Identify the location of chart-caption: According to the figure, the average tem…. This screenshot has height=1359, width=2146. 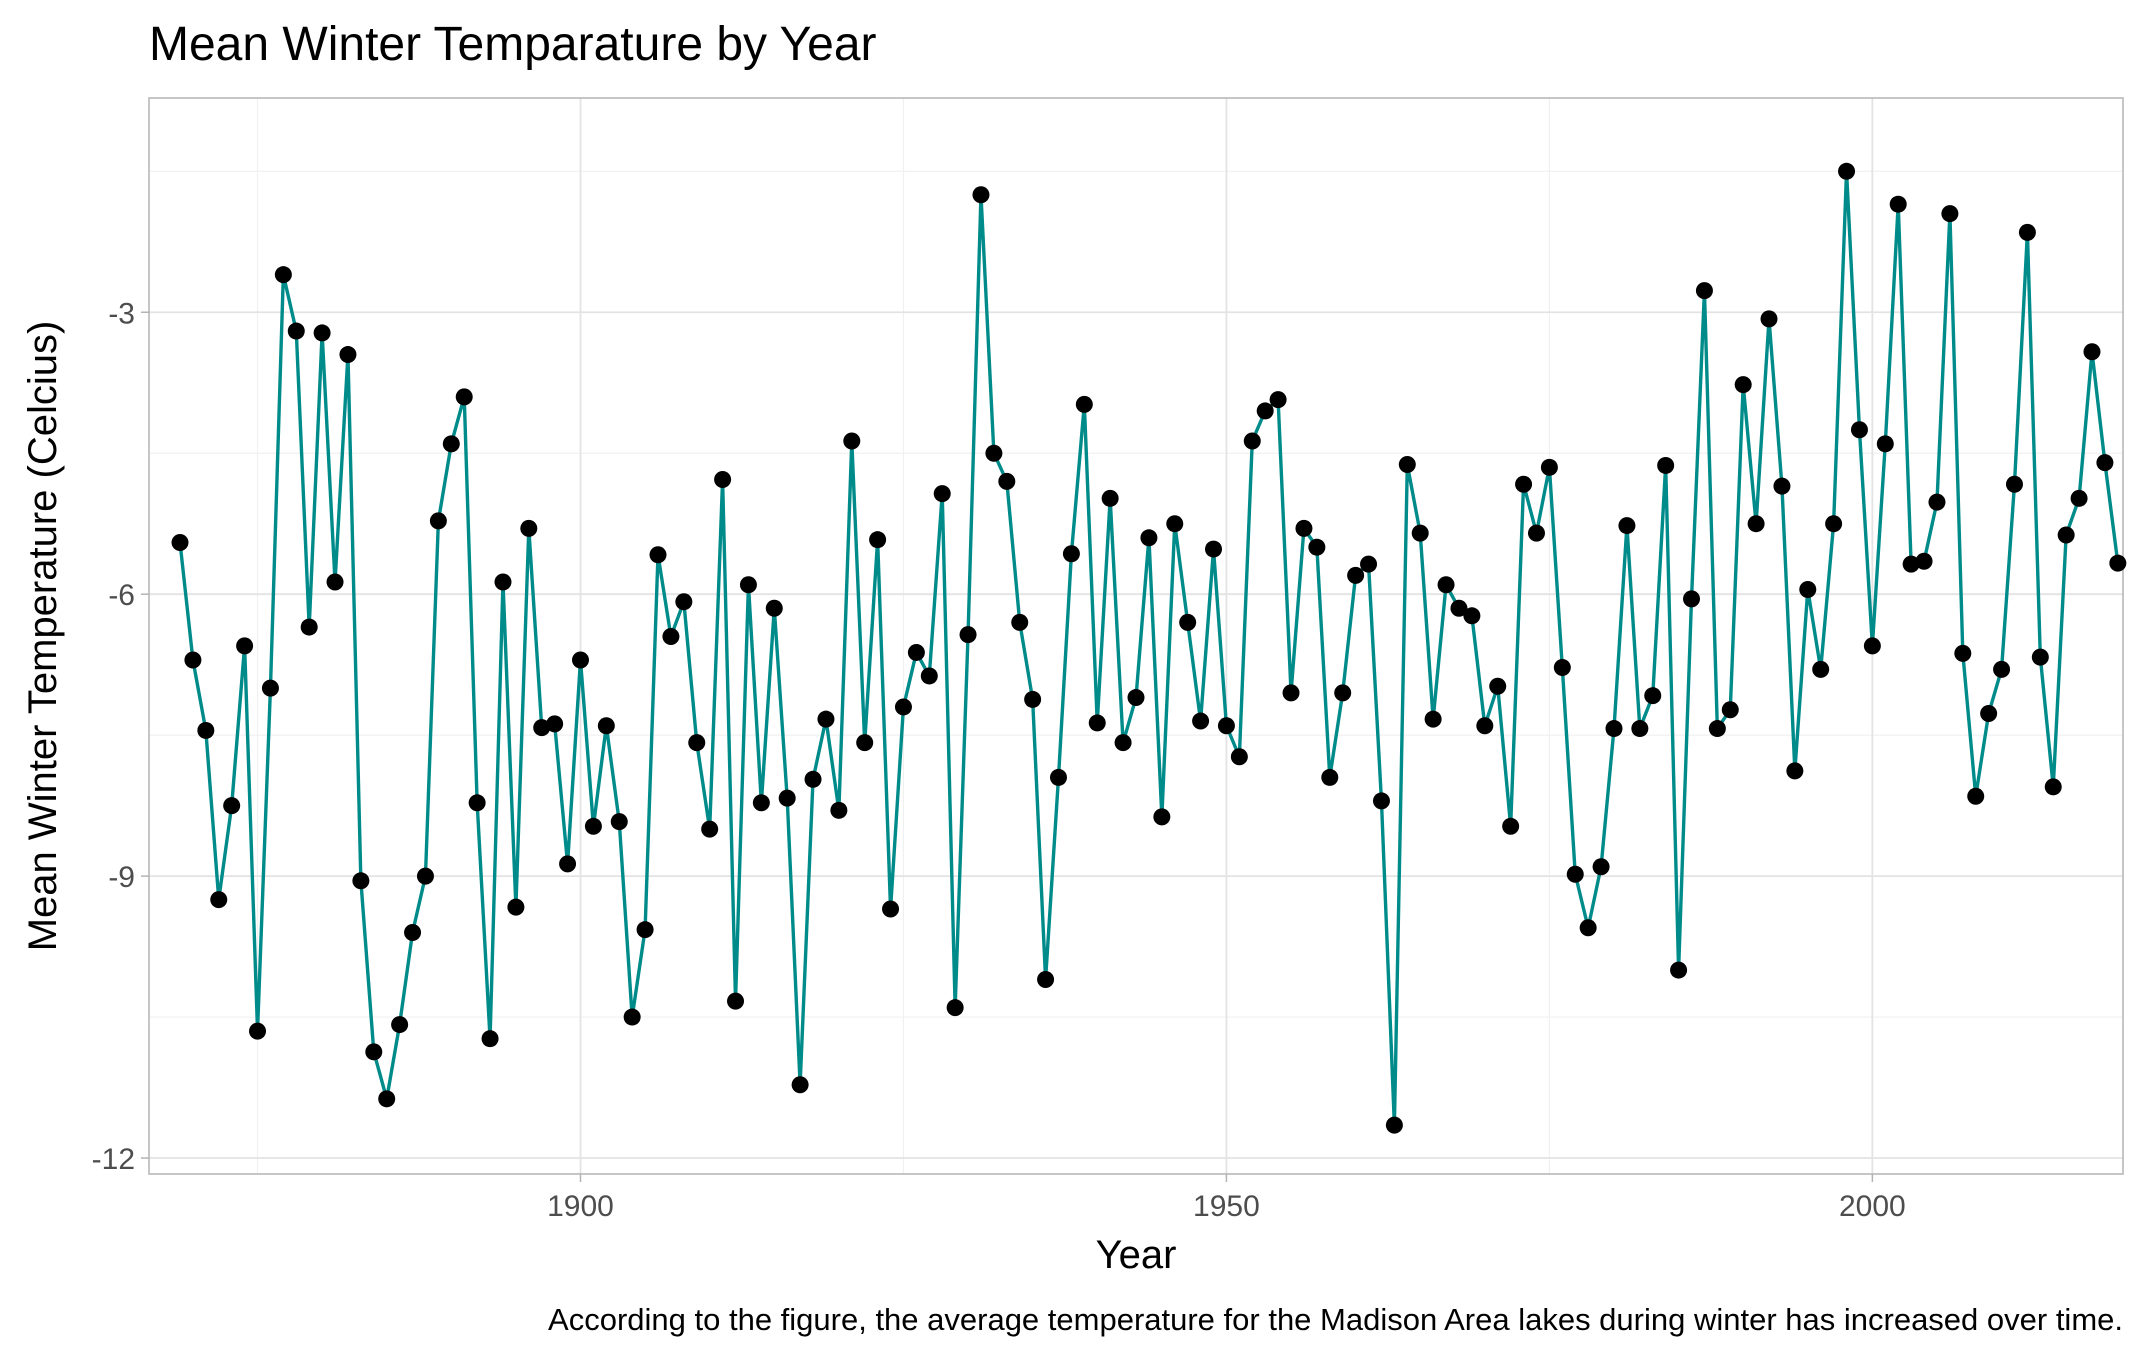
(1335, 1319).